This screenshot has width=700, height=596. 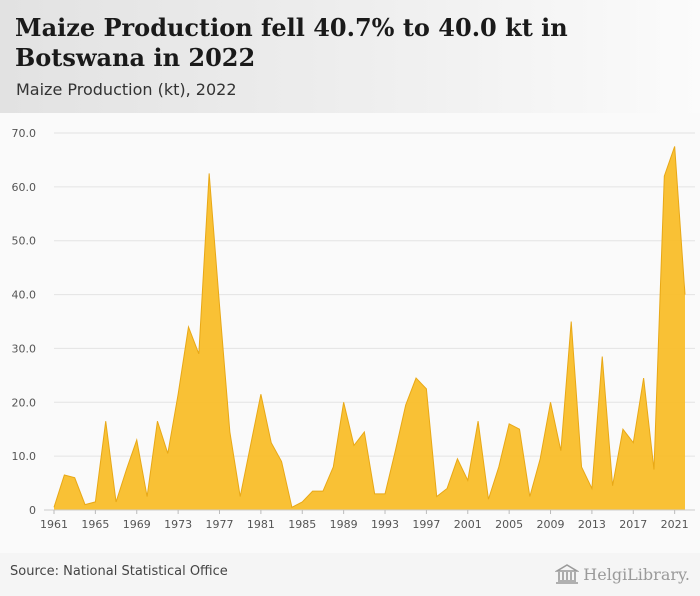 I want to click on y-tick-label: 60.0, so click(x=24, y=187).